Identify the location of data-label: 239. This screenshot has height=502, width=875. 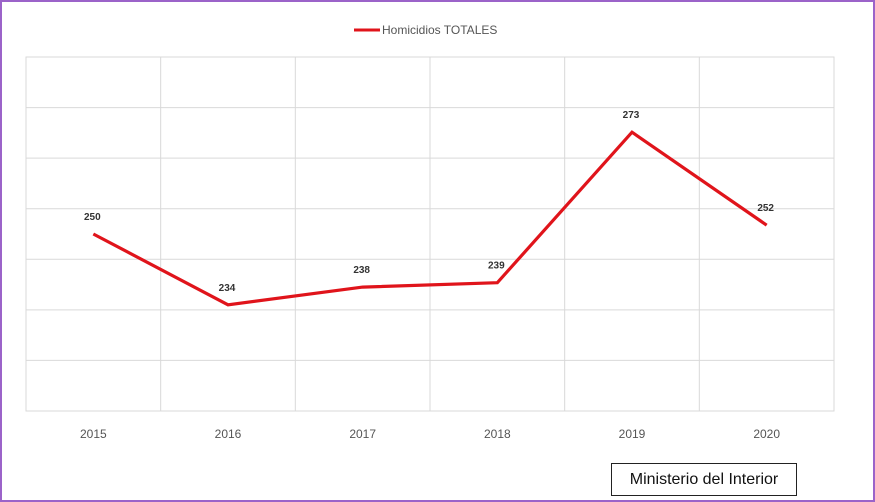
(496, 266).